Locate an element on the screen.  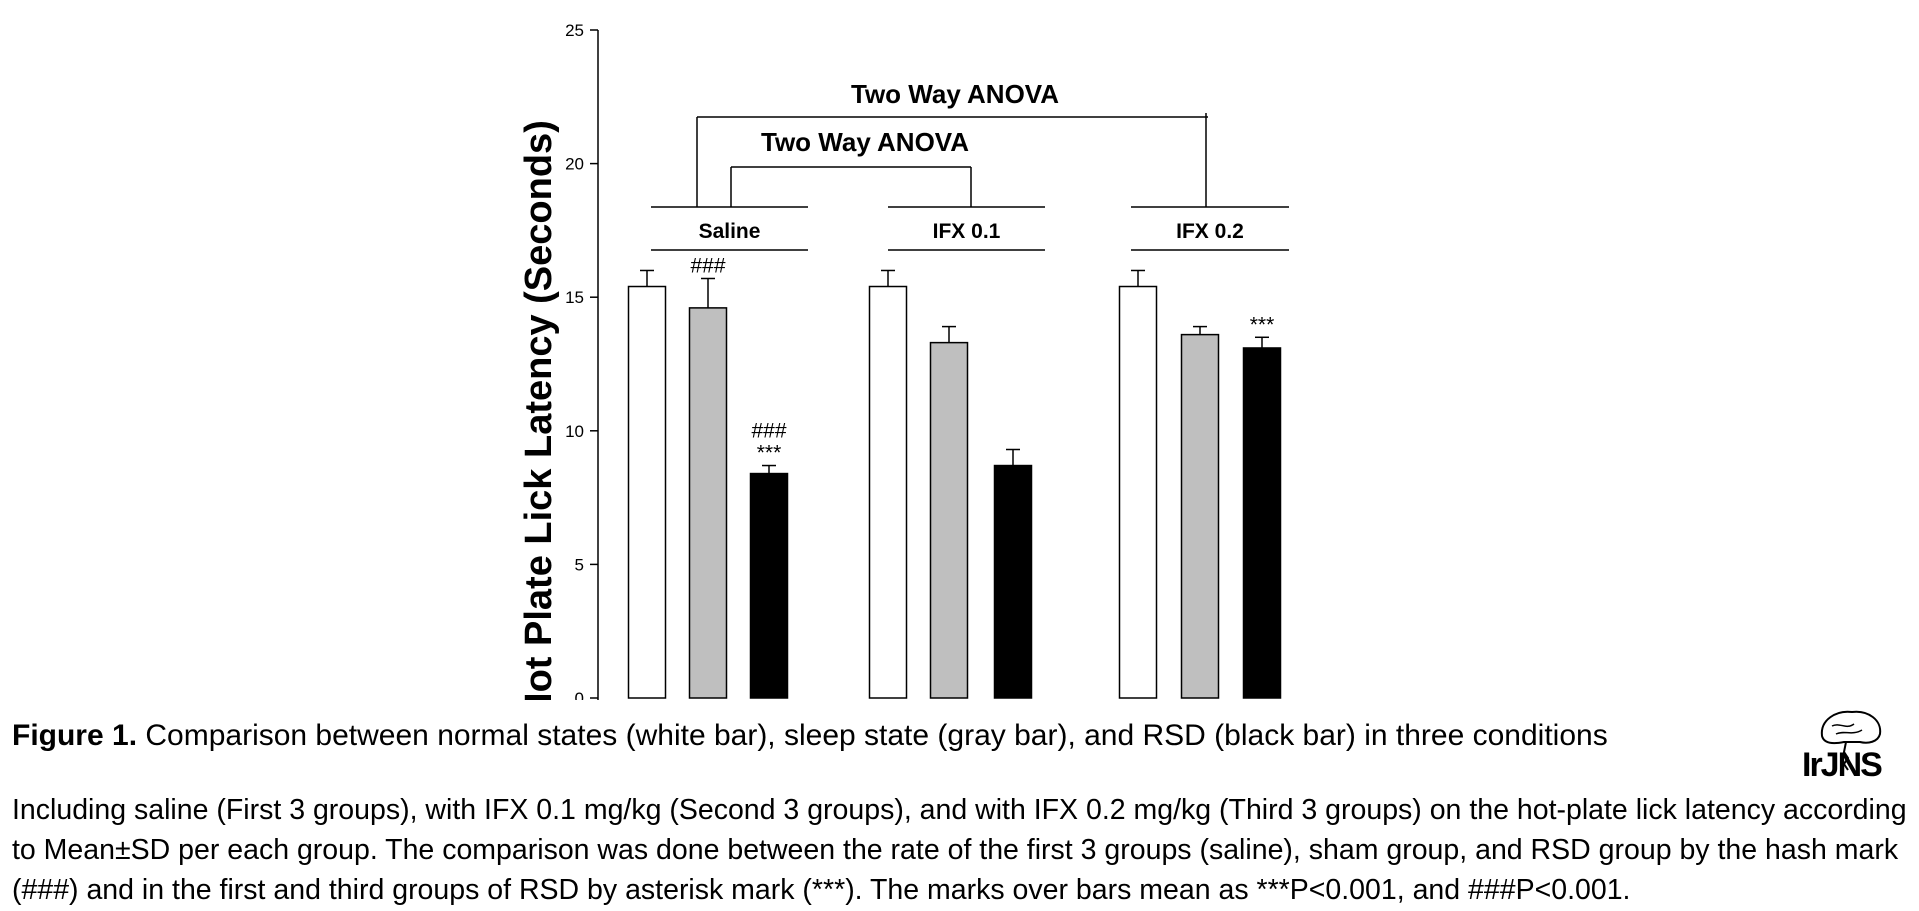
brain-icon is located at coordinates (1851, 727).